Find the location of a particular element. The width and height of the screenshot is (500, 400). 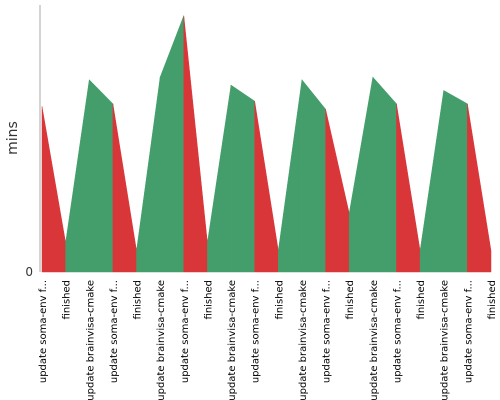

y-tick-label: 0 is located at coordinates (29, 272).